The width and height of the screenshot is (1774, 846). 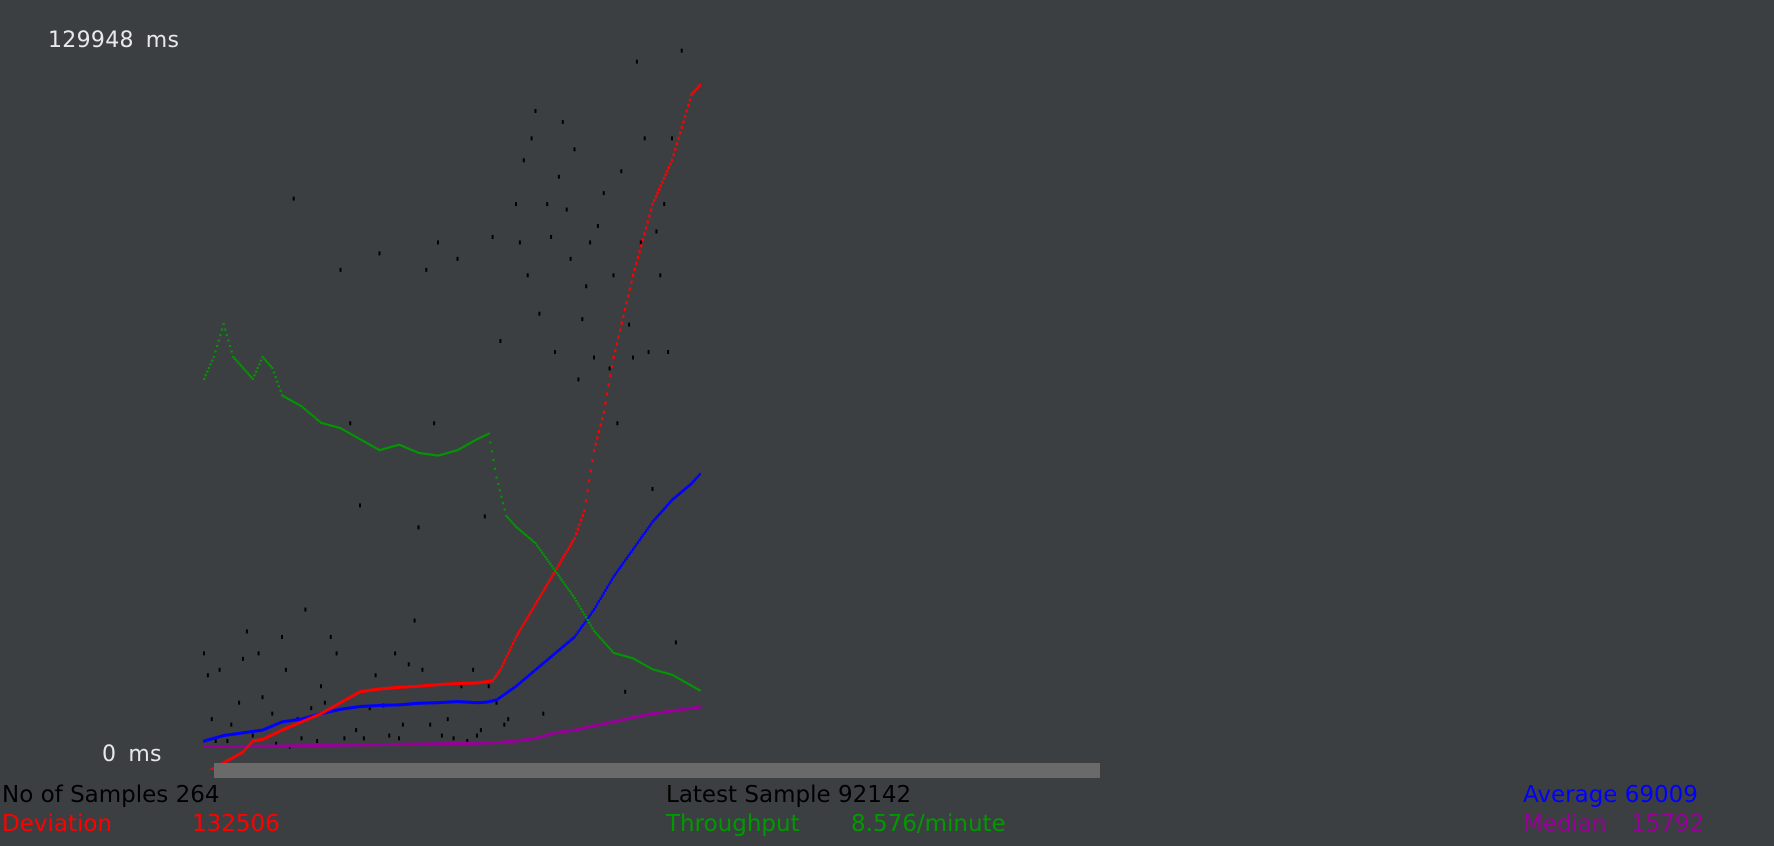 I want to click on horizontal-scrollbar, so click(x=657, y=770).